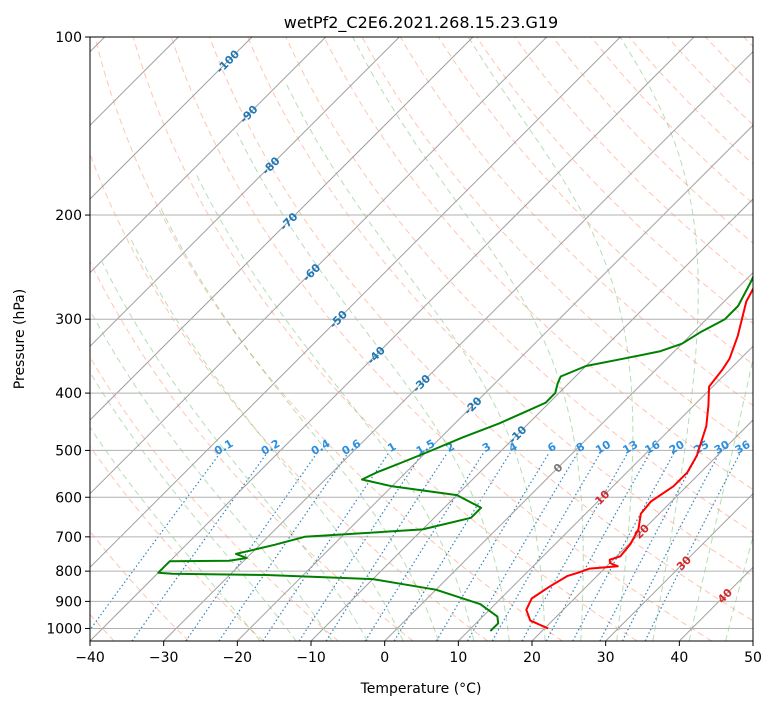 The width and height of the screenshot is (775, 708). Describe the element at coordinates (486, 447) in the screenshot. I see `mixing-ratio-label: 3` at that location.